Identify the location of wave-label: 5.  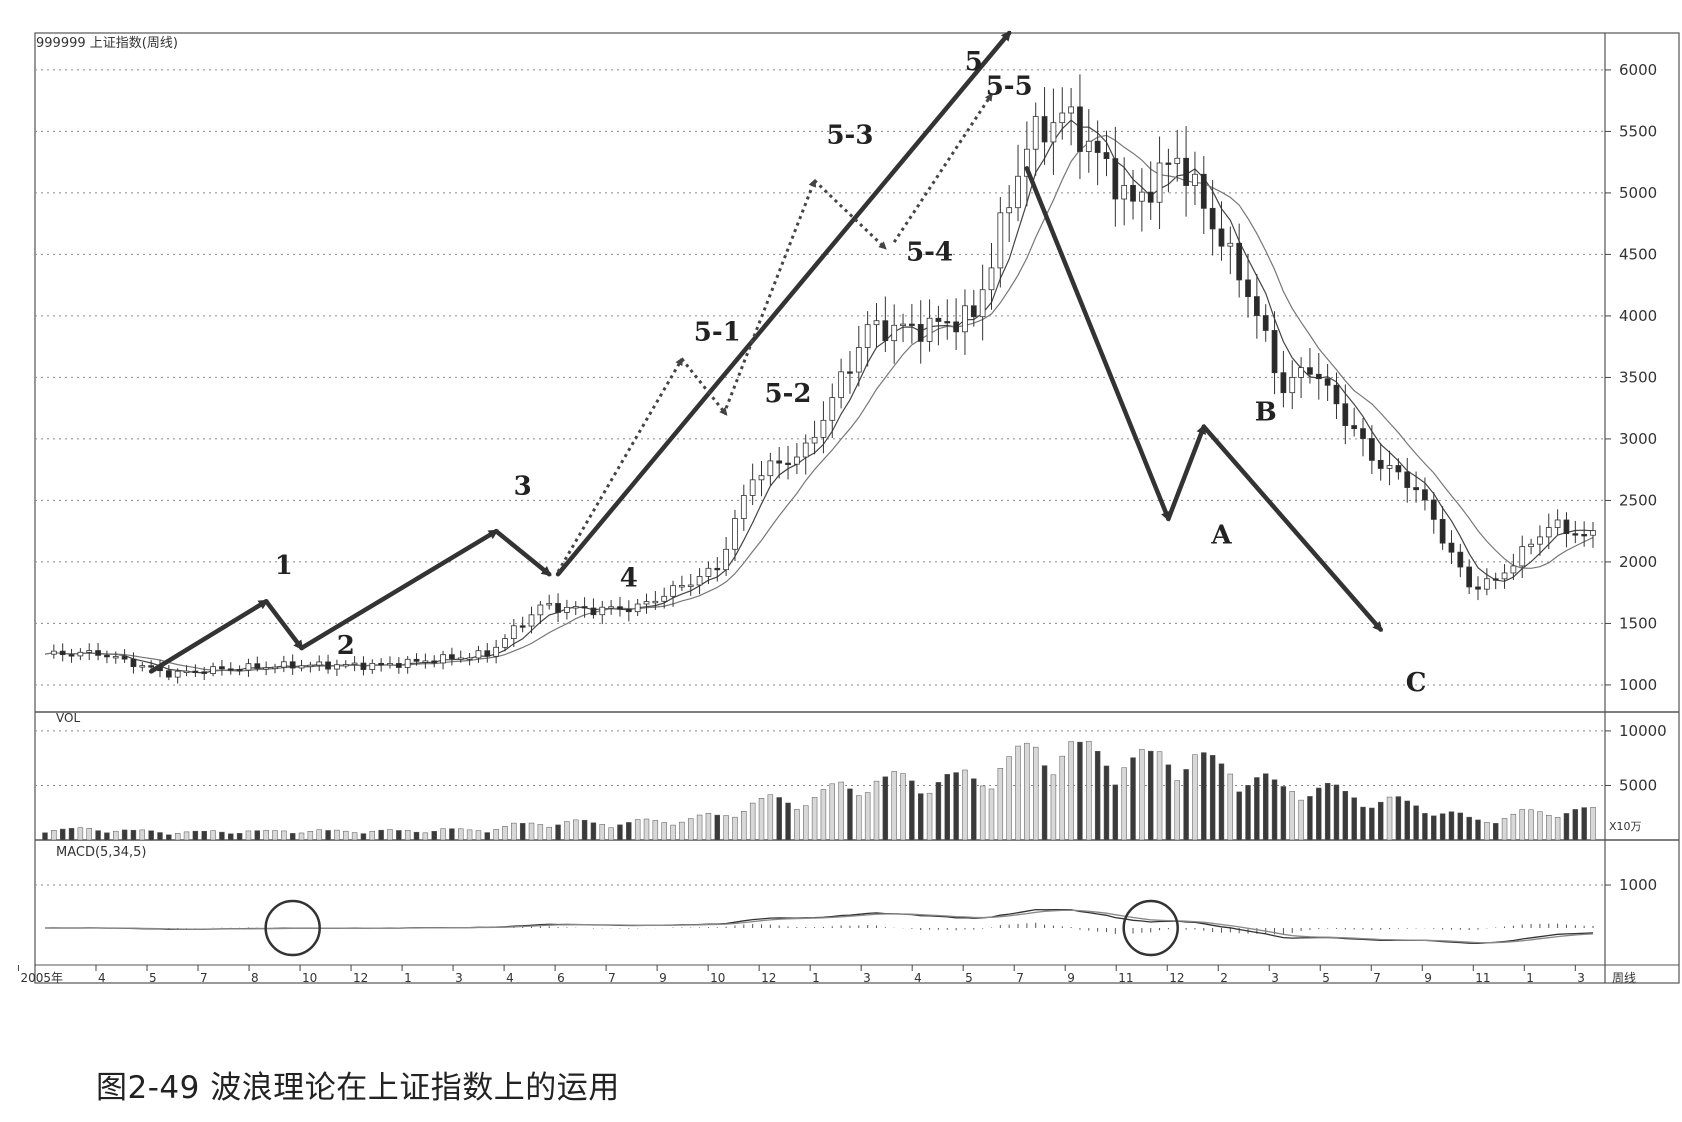
(974, 62).